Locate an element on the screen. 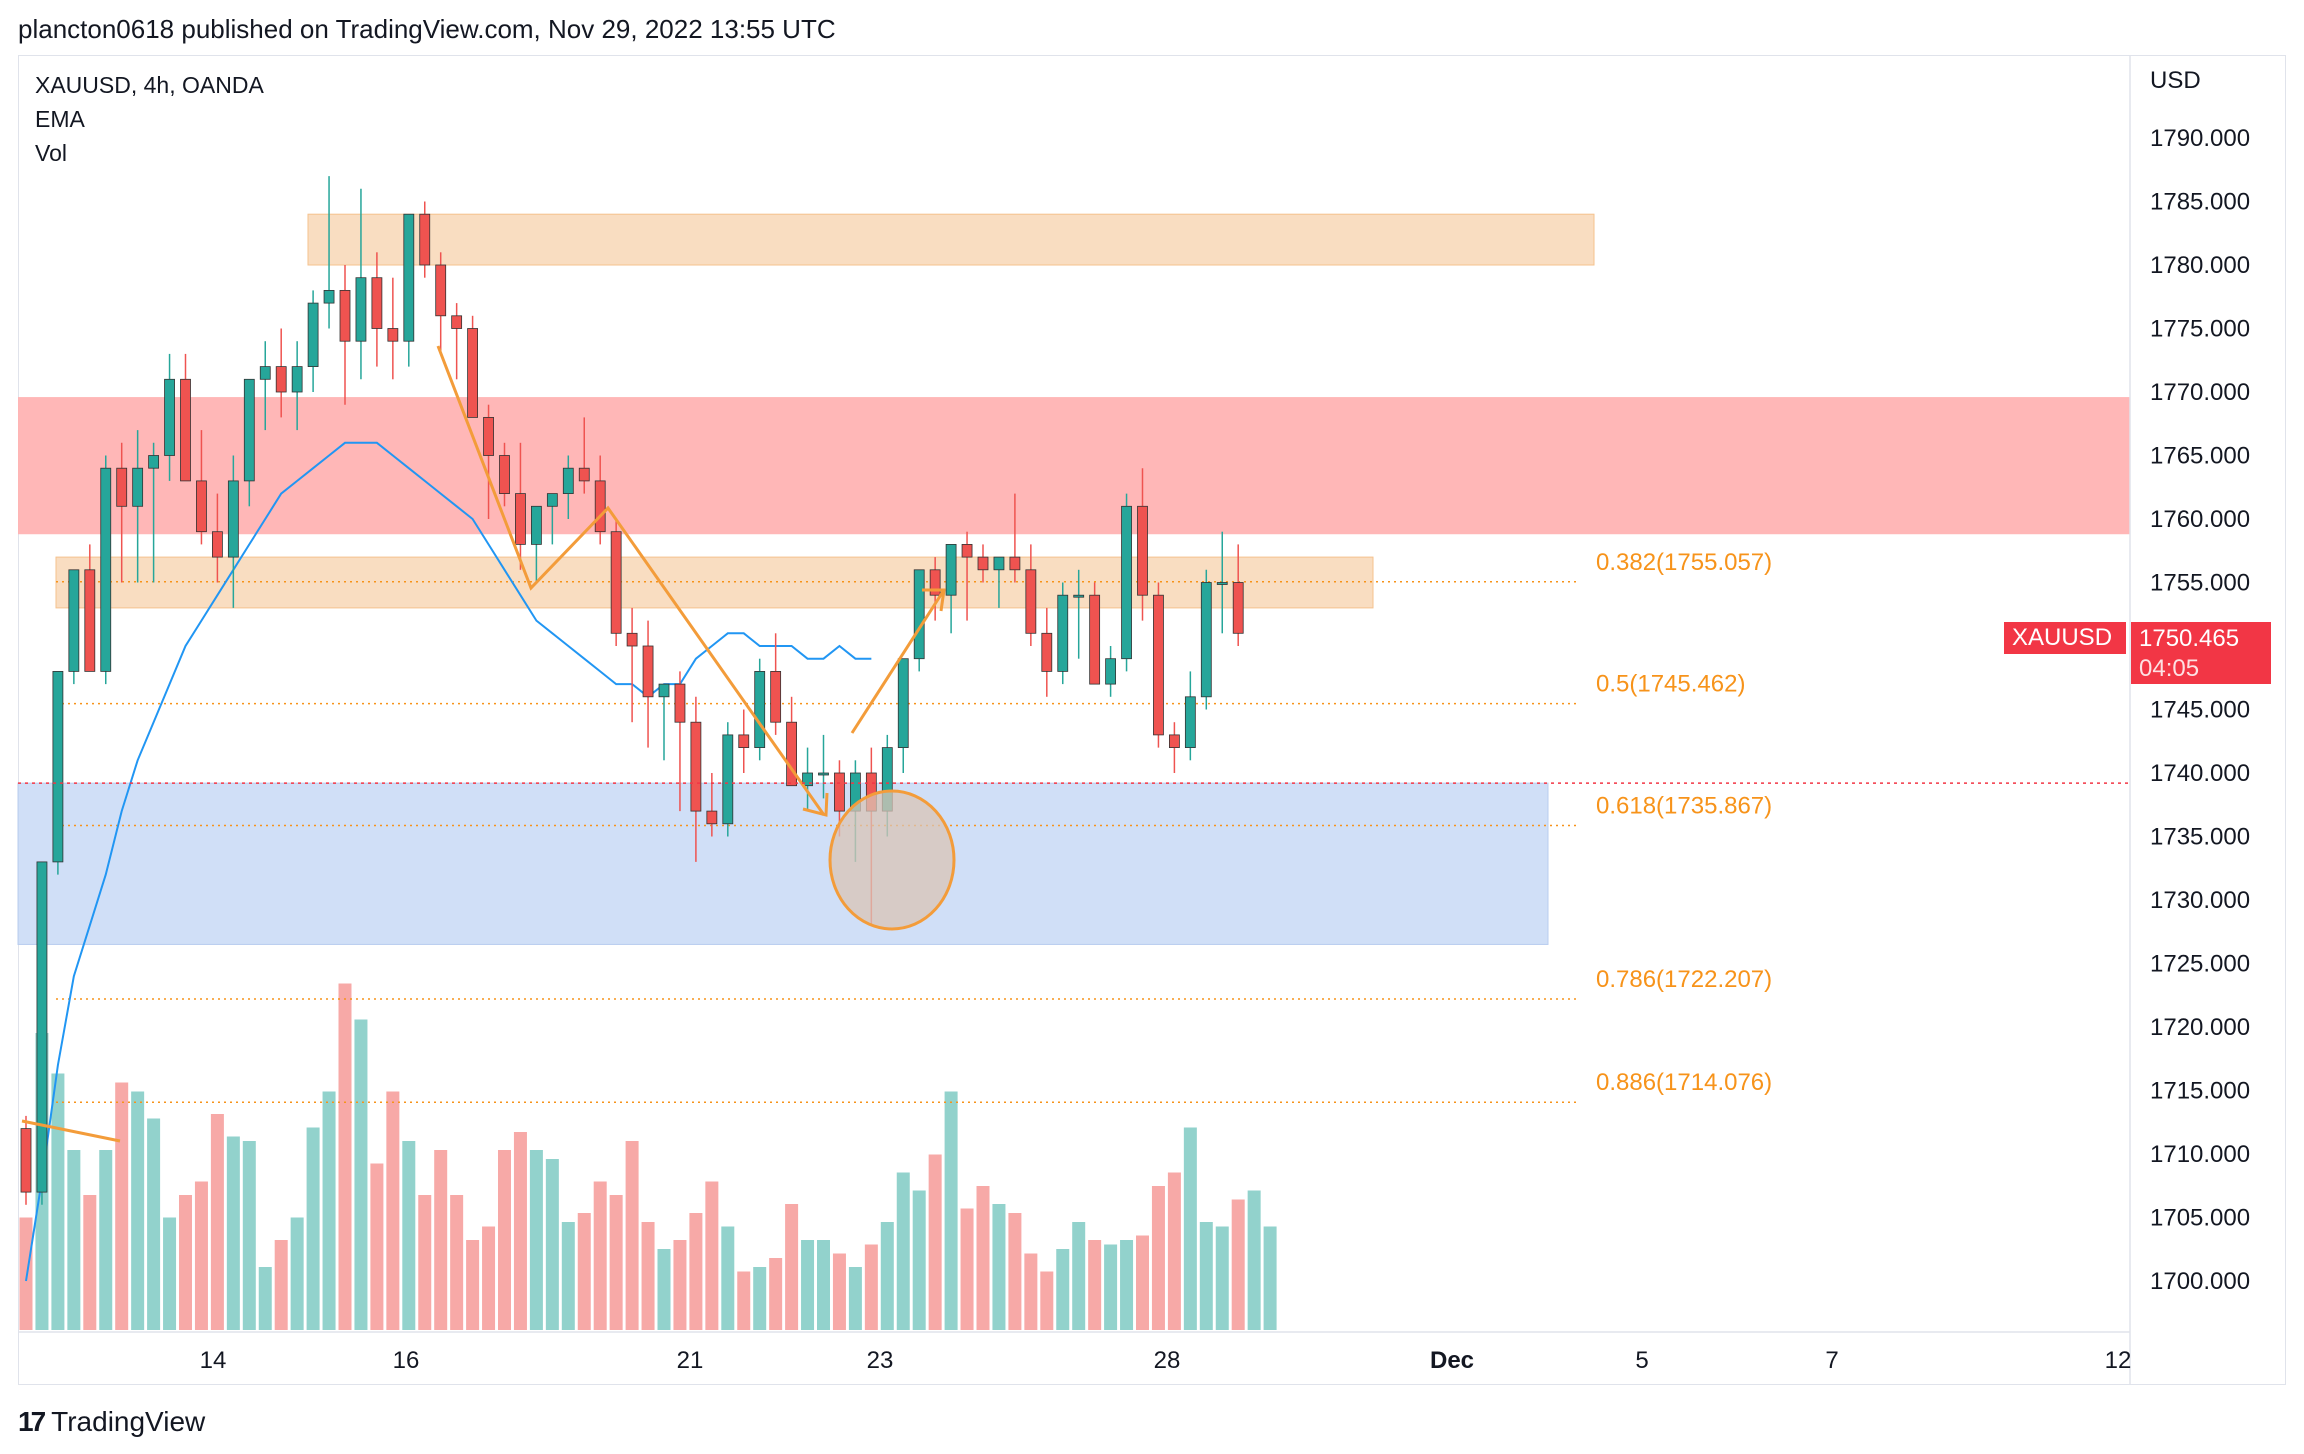 The height and width of the screenshot is (1454, 2304). symbol-legend: XAUUSD, 4h, OANDA is located at coordinates (149, 85).